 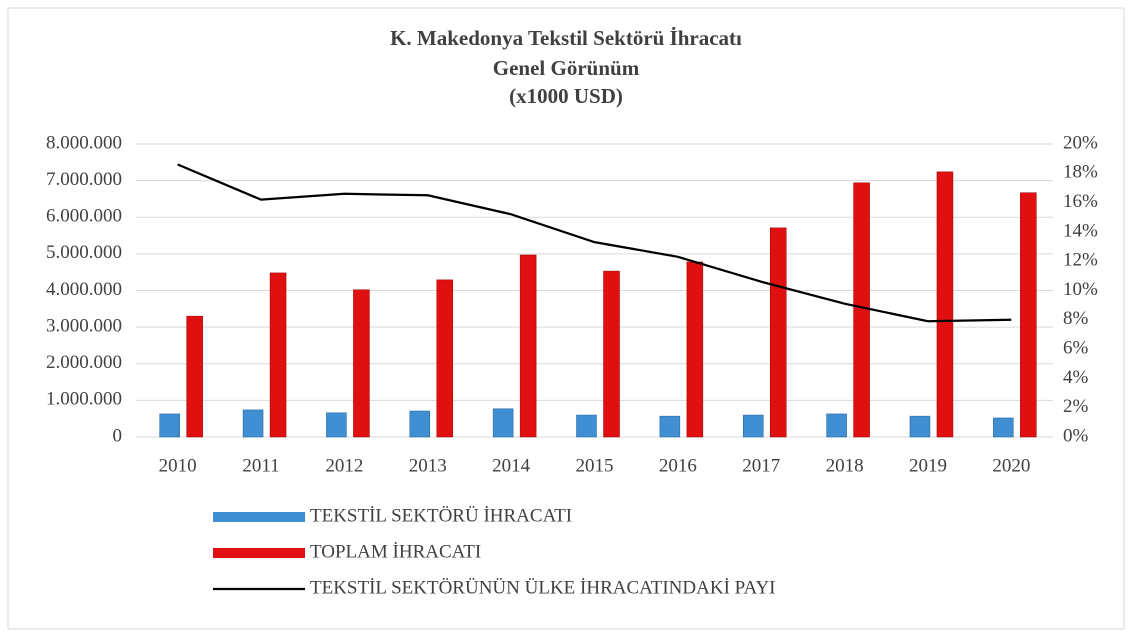 I want to click on x-tick-label: 2018, so click(x=845, y=465).